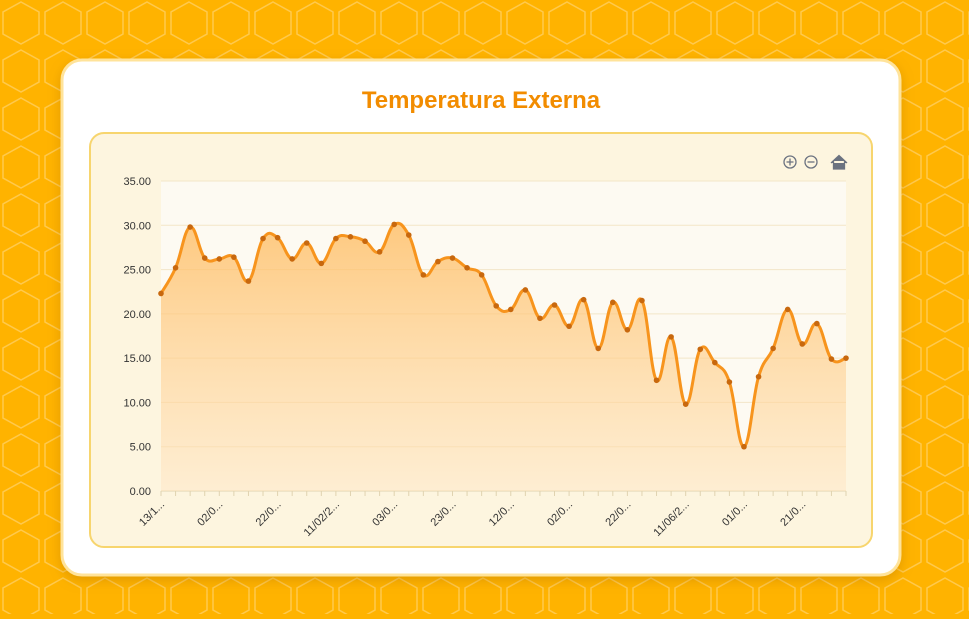 The height and width of the screenshot is (619, 969). I want to click on y-tick-label: 20.00, so click(137, 315).